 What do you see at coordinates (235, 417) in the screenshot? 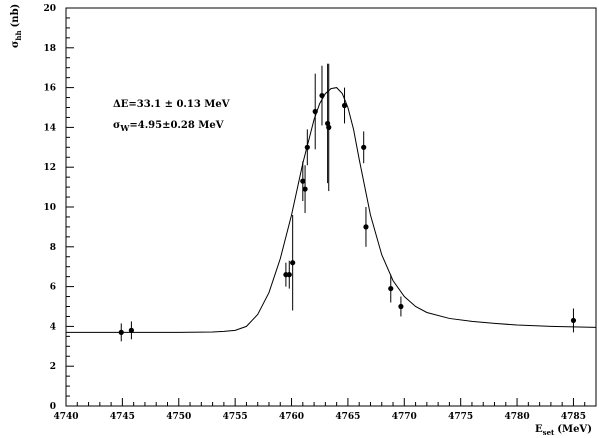
I see `x-tick-label: 4755` at bounding box center [235, 417].